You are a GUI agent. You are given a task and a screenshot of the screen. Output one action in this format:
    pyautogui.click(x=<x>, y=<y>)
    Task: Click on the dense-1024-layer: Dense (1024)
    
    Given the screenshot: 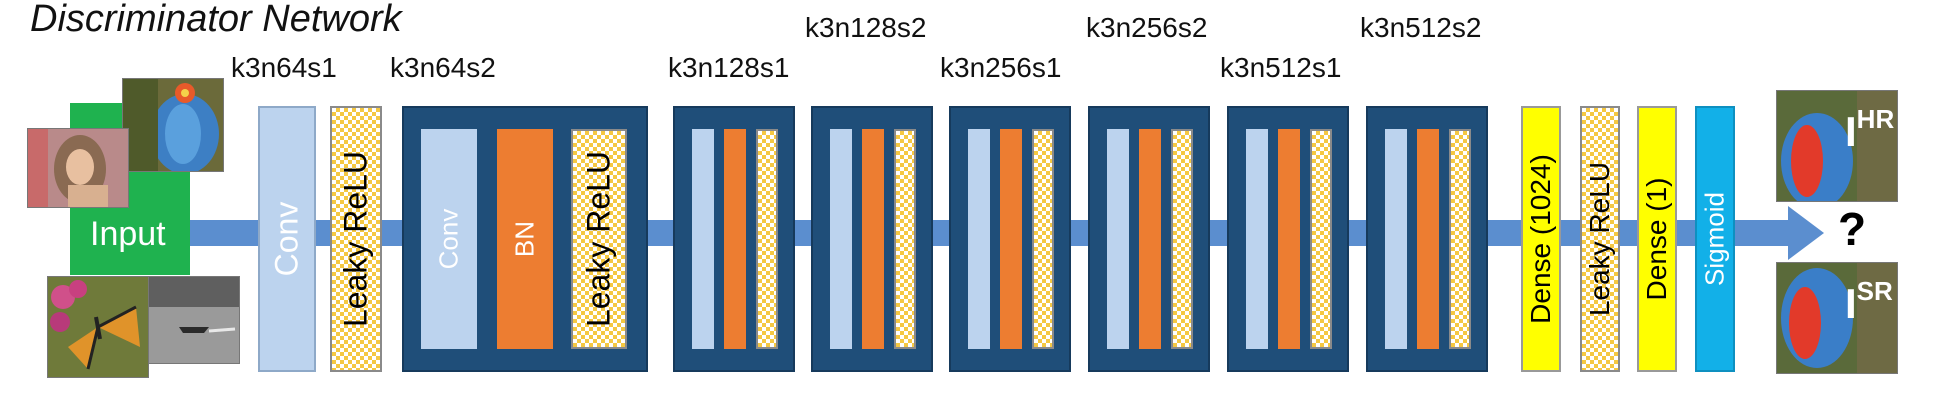 What is the action you would take?
    pyautogui.click(x=1541, y=239)
    